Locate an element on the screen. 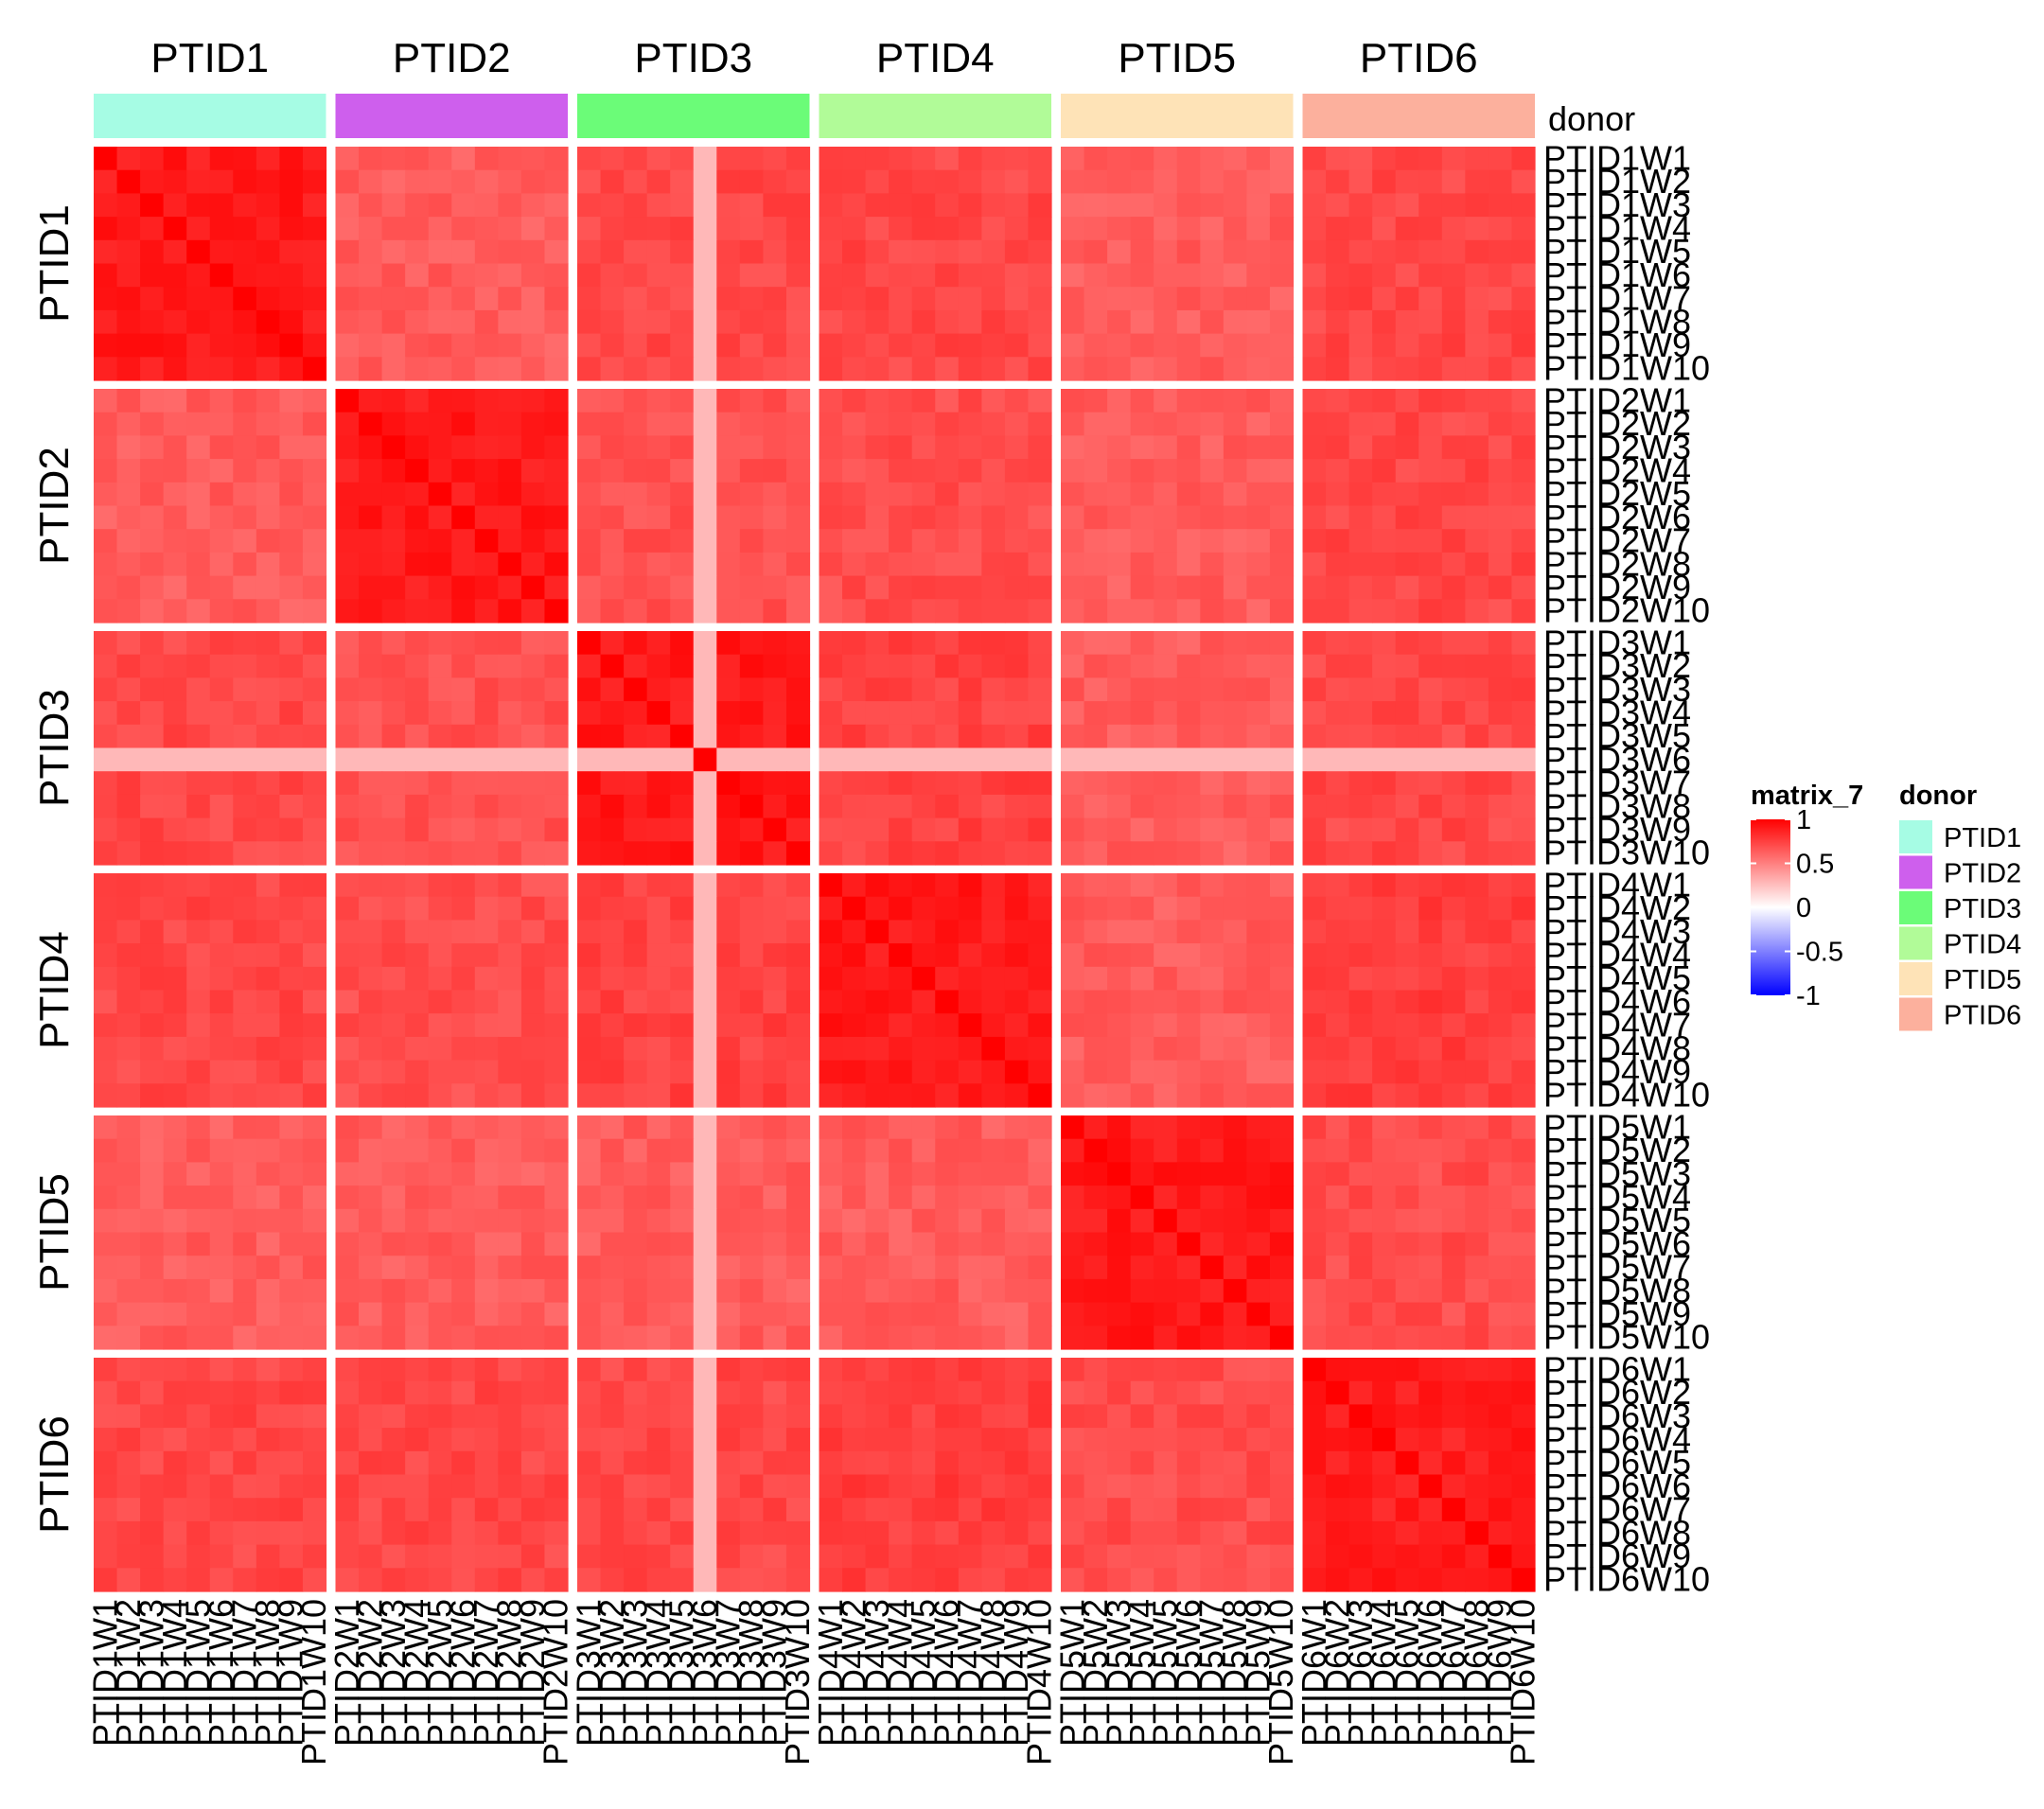  heatmap-cell-PTID2W5-PTID3W5 is located at coordinates (682, 495).